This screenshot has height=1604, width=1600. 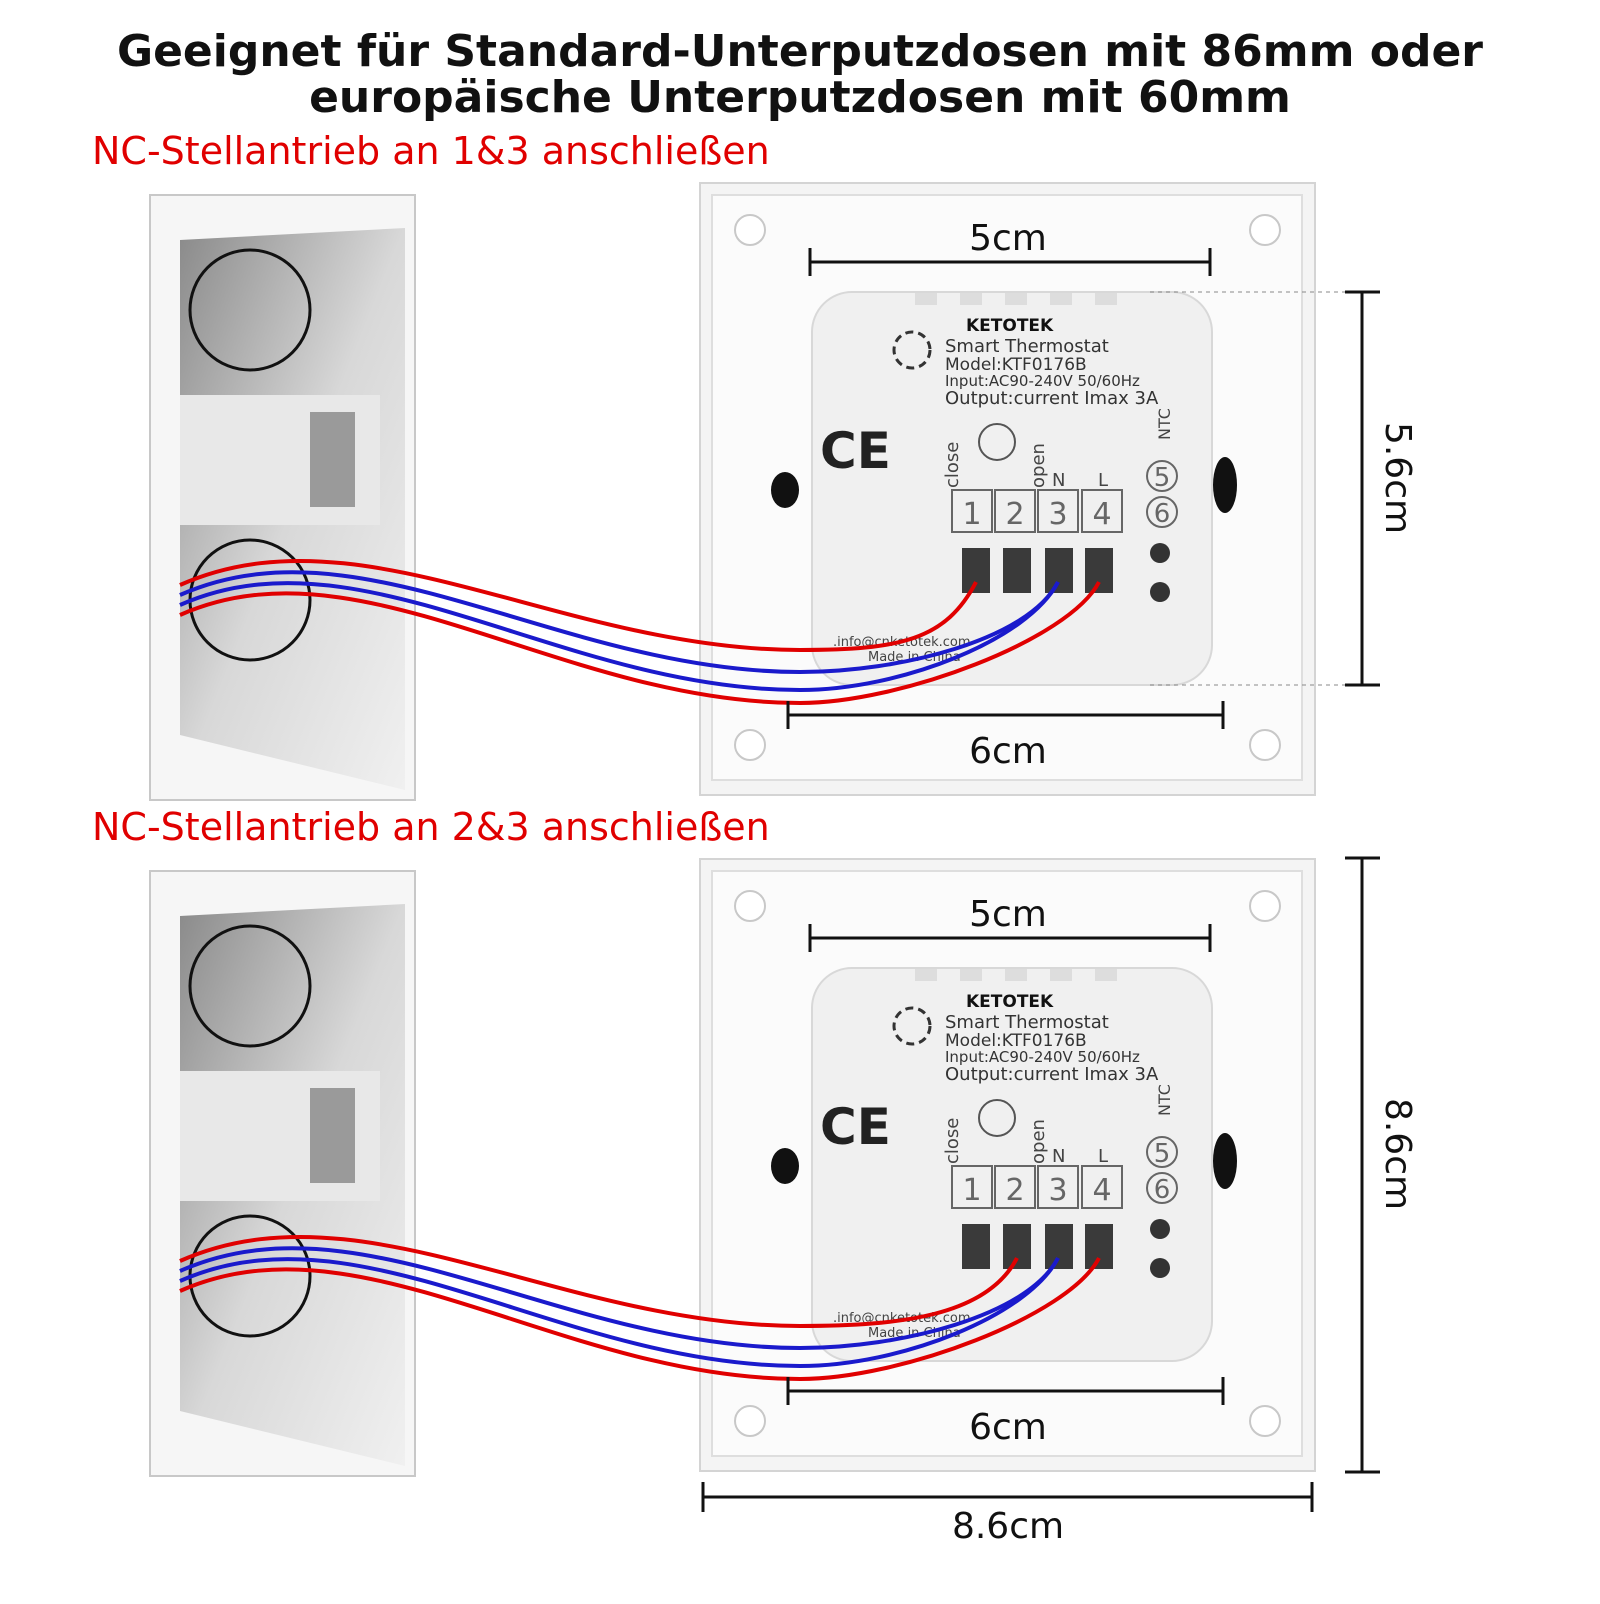 What do you see at coordinates (1164, 1100) in the screenshot?
I see `terminal-name: NTC` at bounding box center [1164, 1100].